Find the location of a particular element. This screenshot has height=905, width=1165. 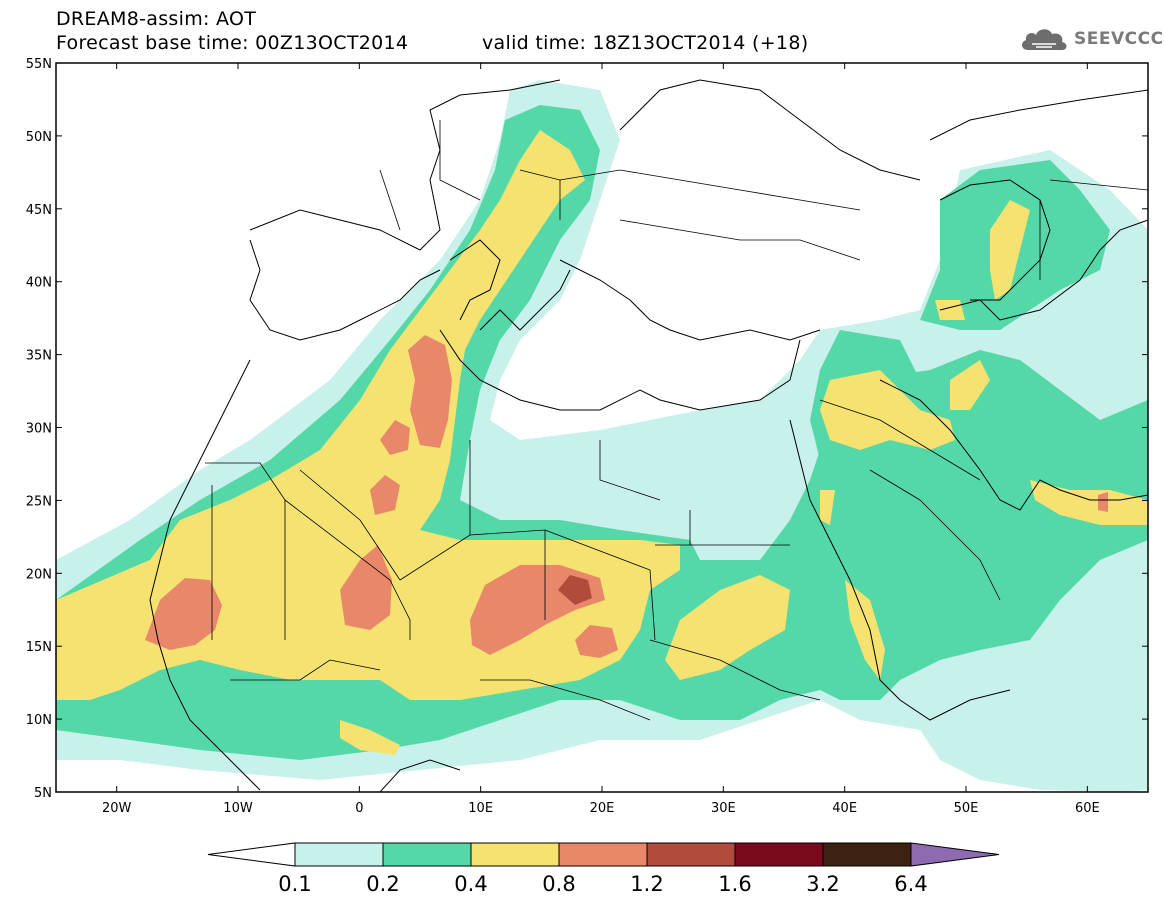

lon-tick-label: 20E is located at coordinates (602, 808).